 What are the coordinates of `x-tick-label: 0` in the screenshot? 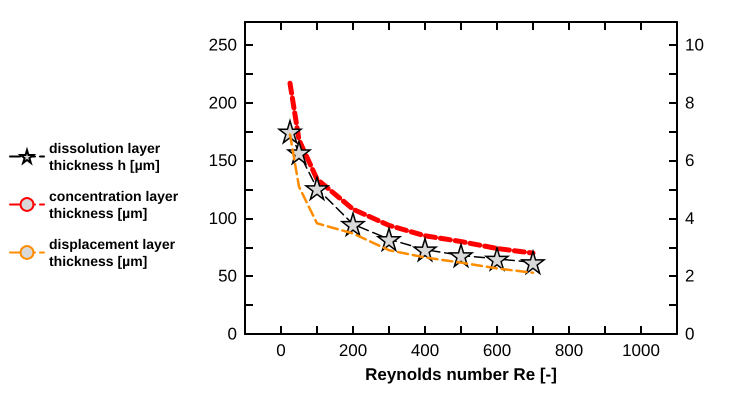 It's located at (281, 350).